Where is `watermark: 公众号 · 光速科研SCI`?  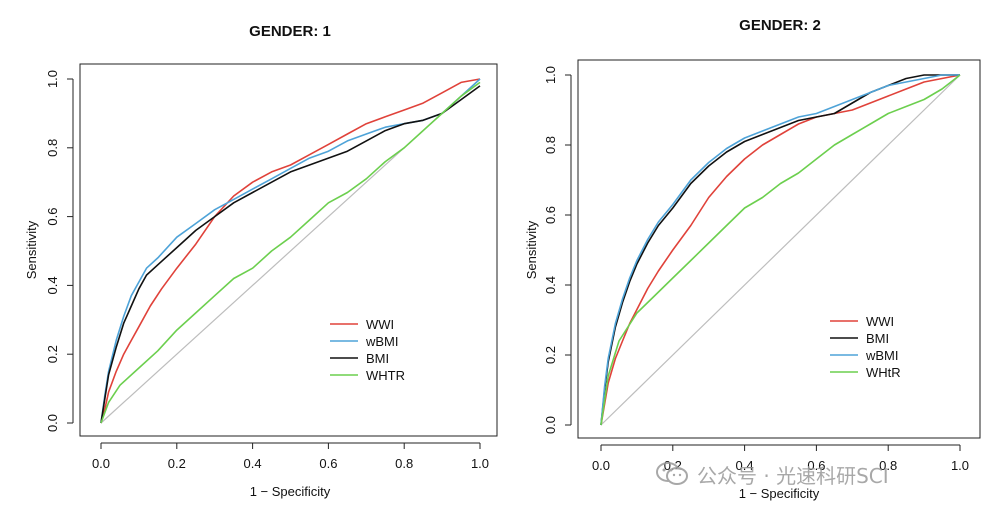
watermark: 公众号 · 光速科研SCI is located at coordinates (772, 474).